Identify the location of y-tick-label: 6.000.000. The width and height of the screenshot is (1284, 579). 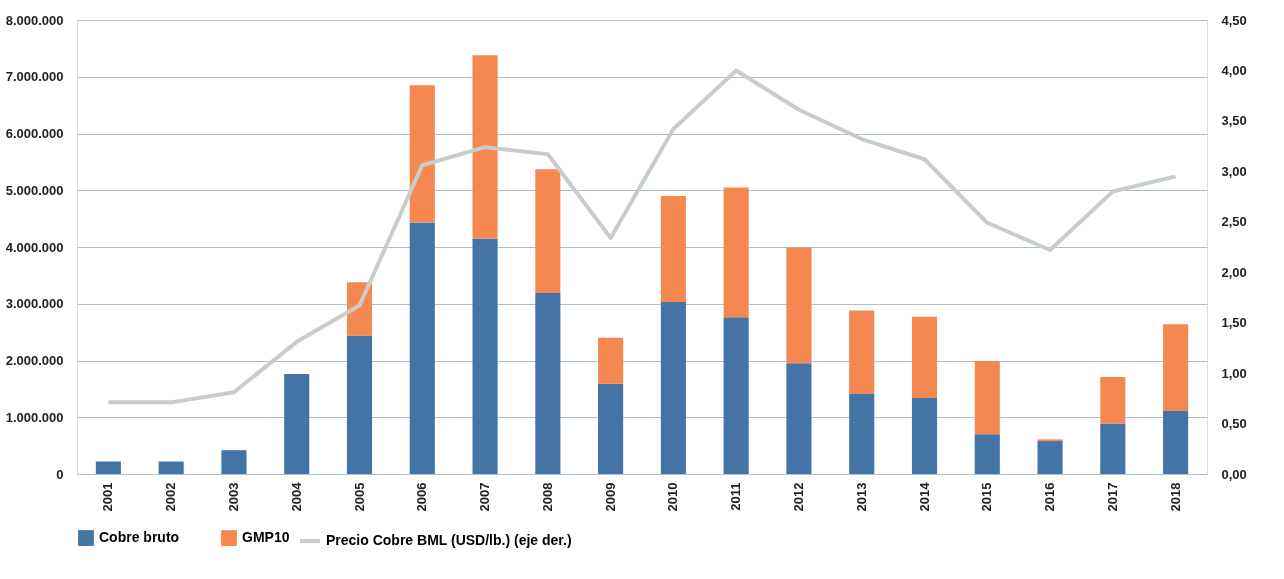
(34, 133).